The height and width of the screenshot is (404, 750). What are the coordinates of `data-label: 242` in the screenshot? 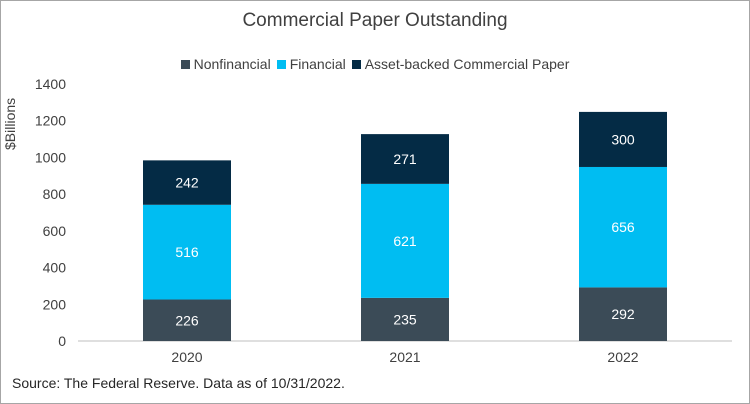 It's located at (187, 183).